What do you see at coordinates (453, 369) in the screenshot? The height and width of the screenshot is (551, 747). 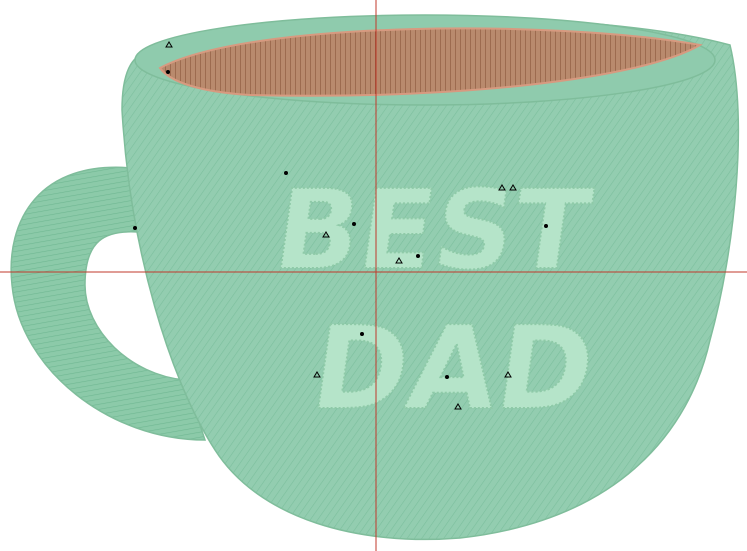 I see `design-text-line2: DAD` at bounding box center [453, 369].